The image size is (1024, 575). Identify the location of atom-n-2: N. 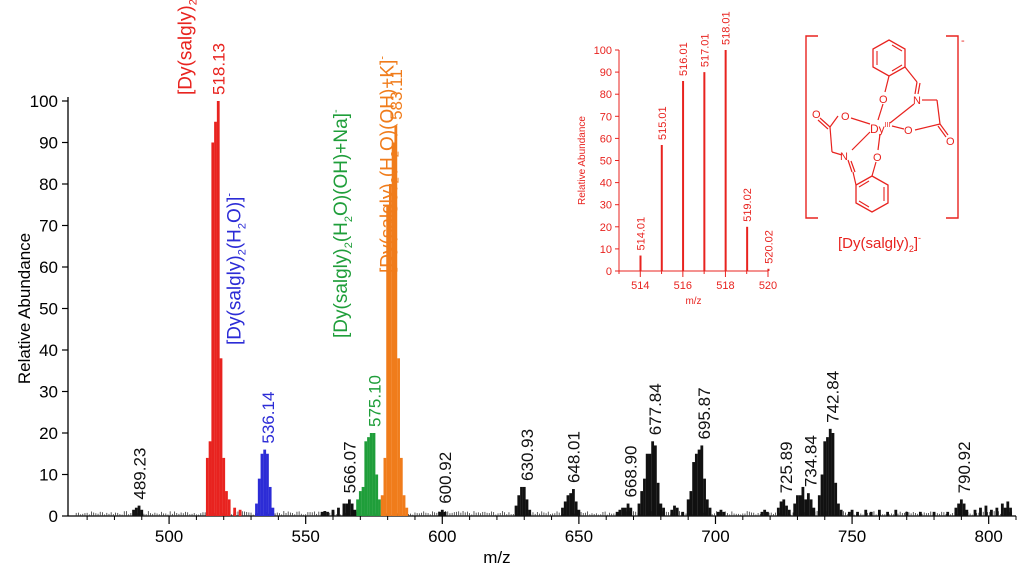
(844, 157).